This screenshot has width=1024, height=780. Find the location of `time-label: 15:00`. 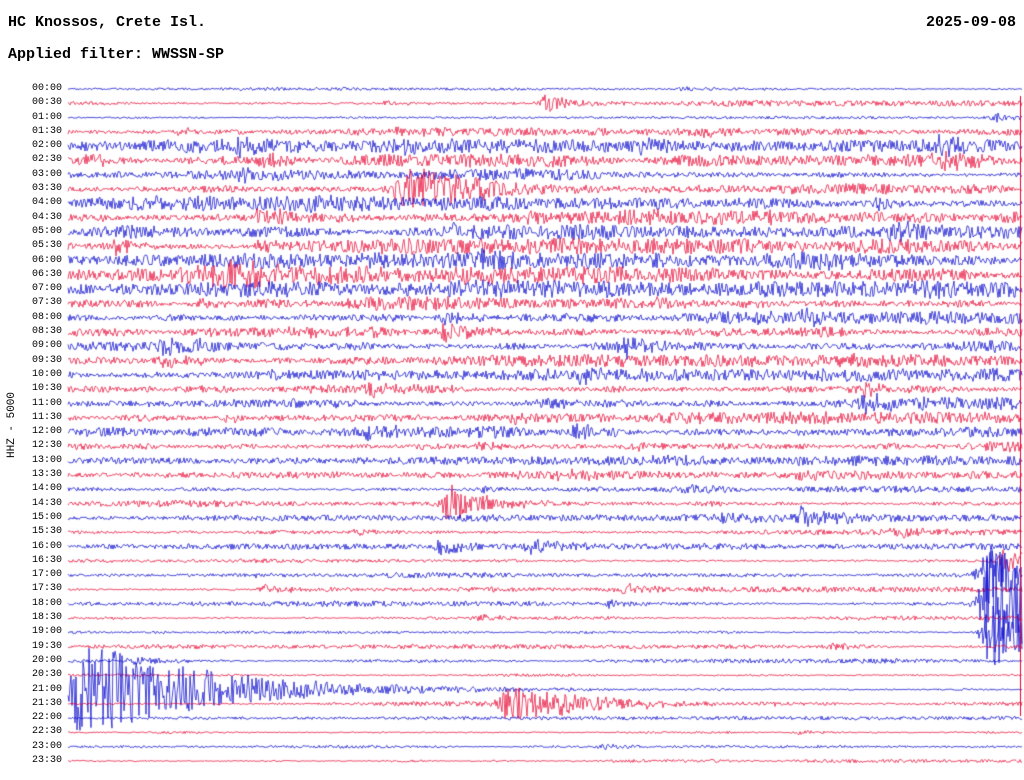

time-label: 15:00 is located at coordinates (46, 517).